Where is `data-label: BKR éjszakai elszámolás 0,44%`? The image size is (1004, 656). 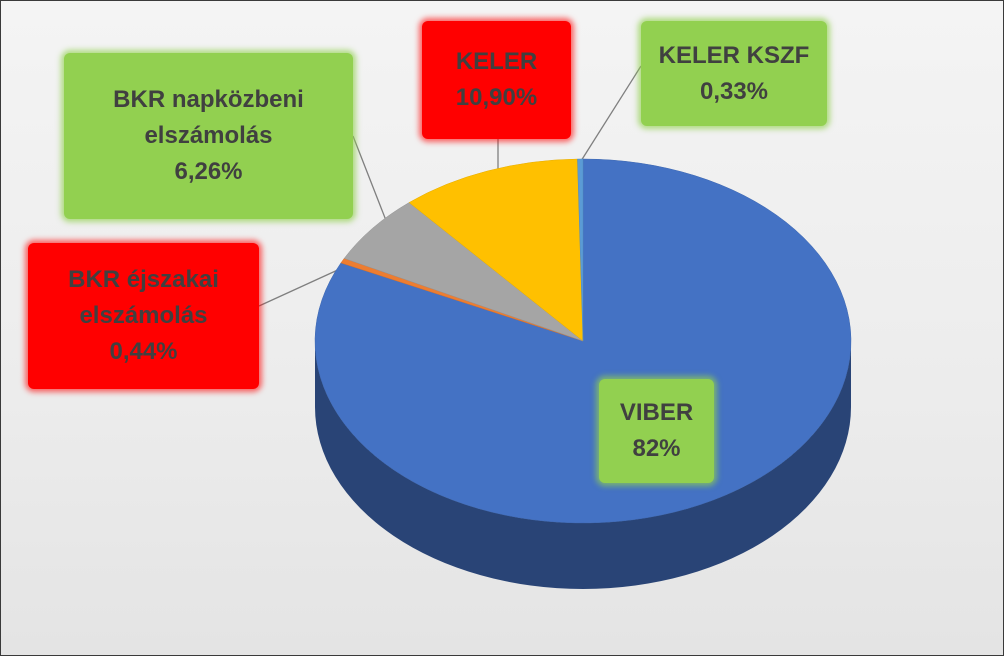 data-label: BKR éjszakai elszámolás 0,44% is located at coordinates (143, 316).